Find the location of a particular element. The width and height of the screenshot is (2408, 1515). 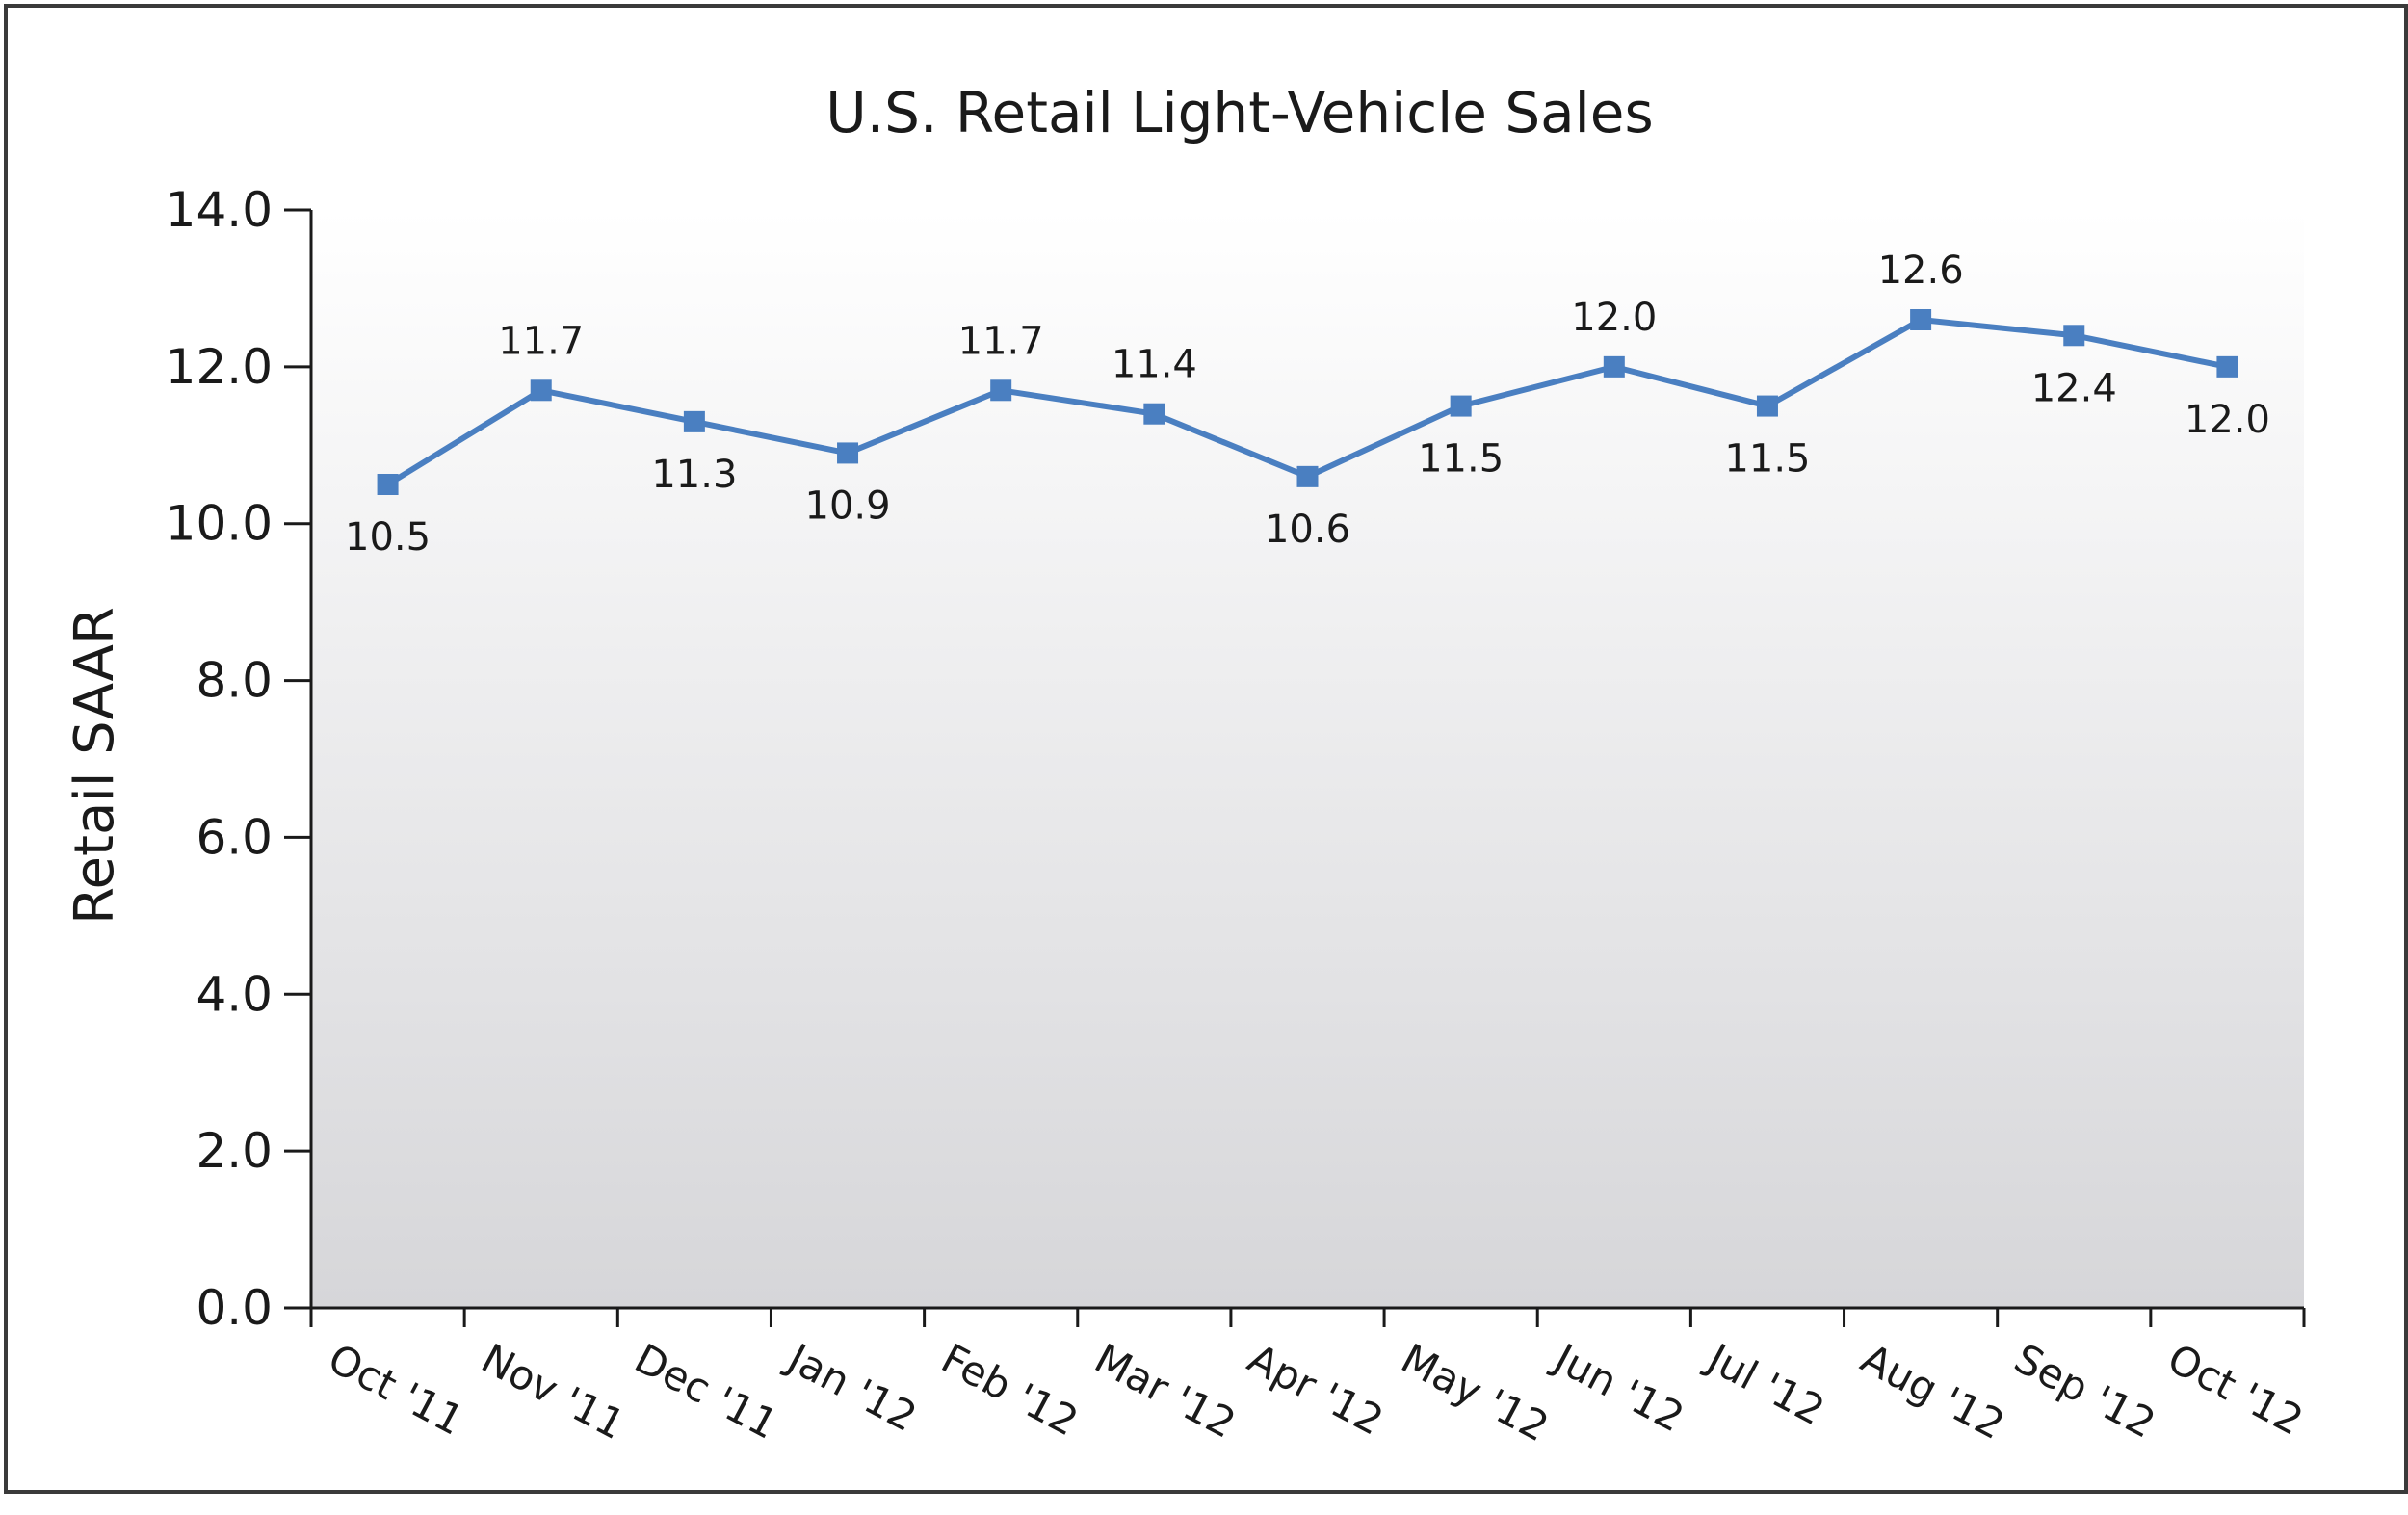

x-tick-label: Dec '11 is located at coordinates (706, 1392).